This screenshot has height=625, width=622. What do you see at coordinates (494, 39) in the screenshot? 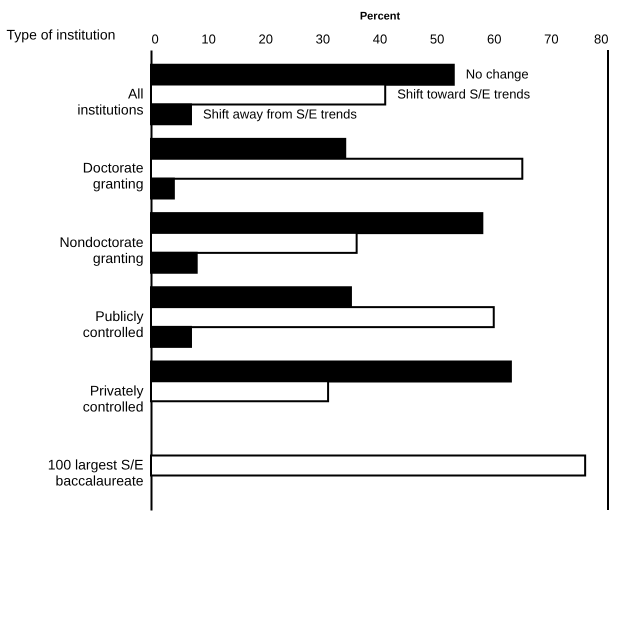
I see `x-tick-label: 60` at bounding box center [494, 39].